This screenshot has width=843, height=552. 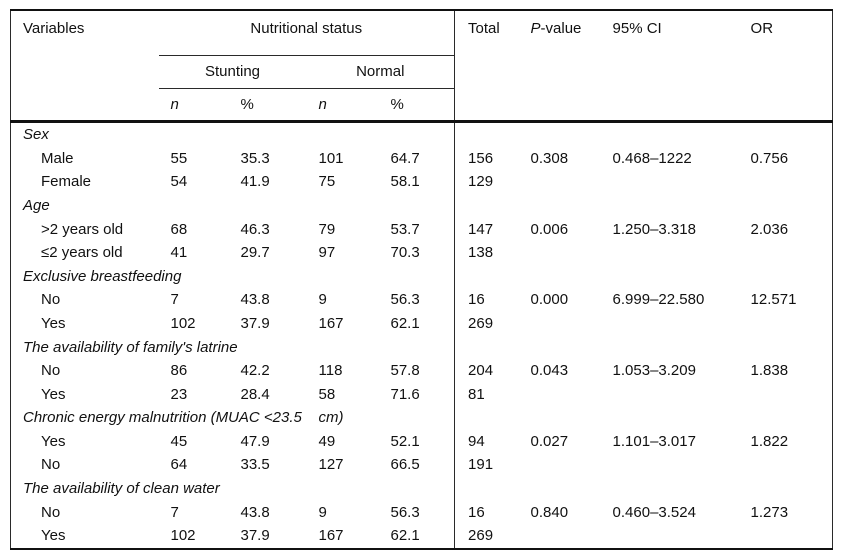 What do you see at coordinates (422, 441) in the screenshot?
I see `table-row: Yes 45 47.9 49 52.1 94 0.027 1.101–3.017 1.822` at bounding box center [422, 441].